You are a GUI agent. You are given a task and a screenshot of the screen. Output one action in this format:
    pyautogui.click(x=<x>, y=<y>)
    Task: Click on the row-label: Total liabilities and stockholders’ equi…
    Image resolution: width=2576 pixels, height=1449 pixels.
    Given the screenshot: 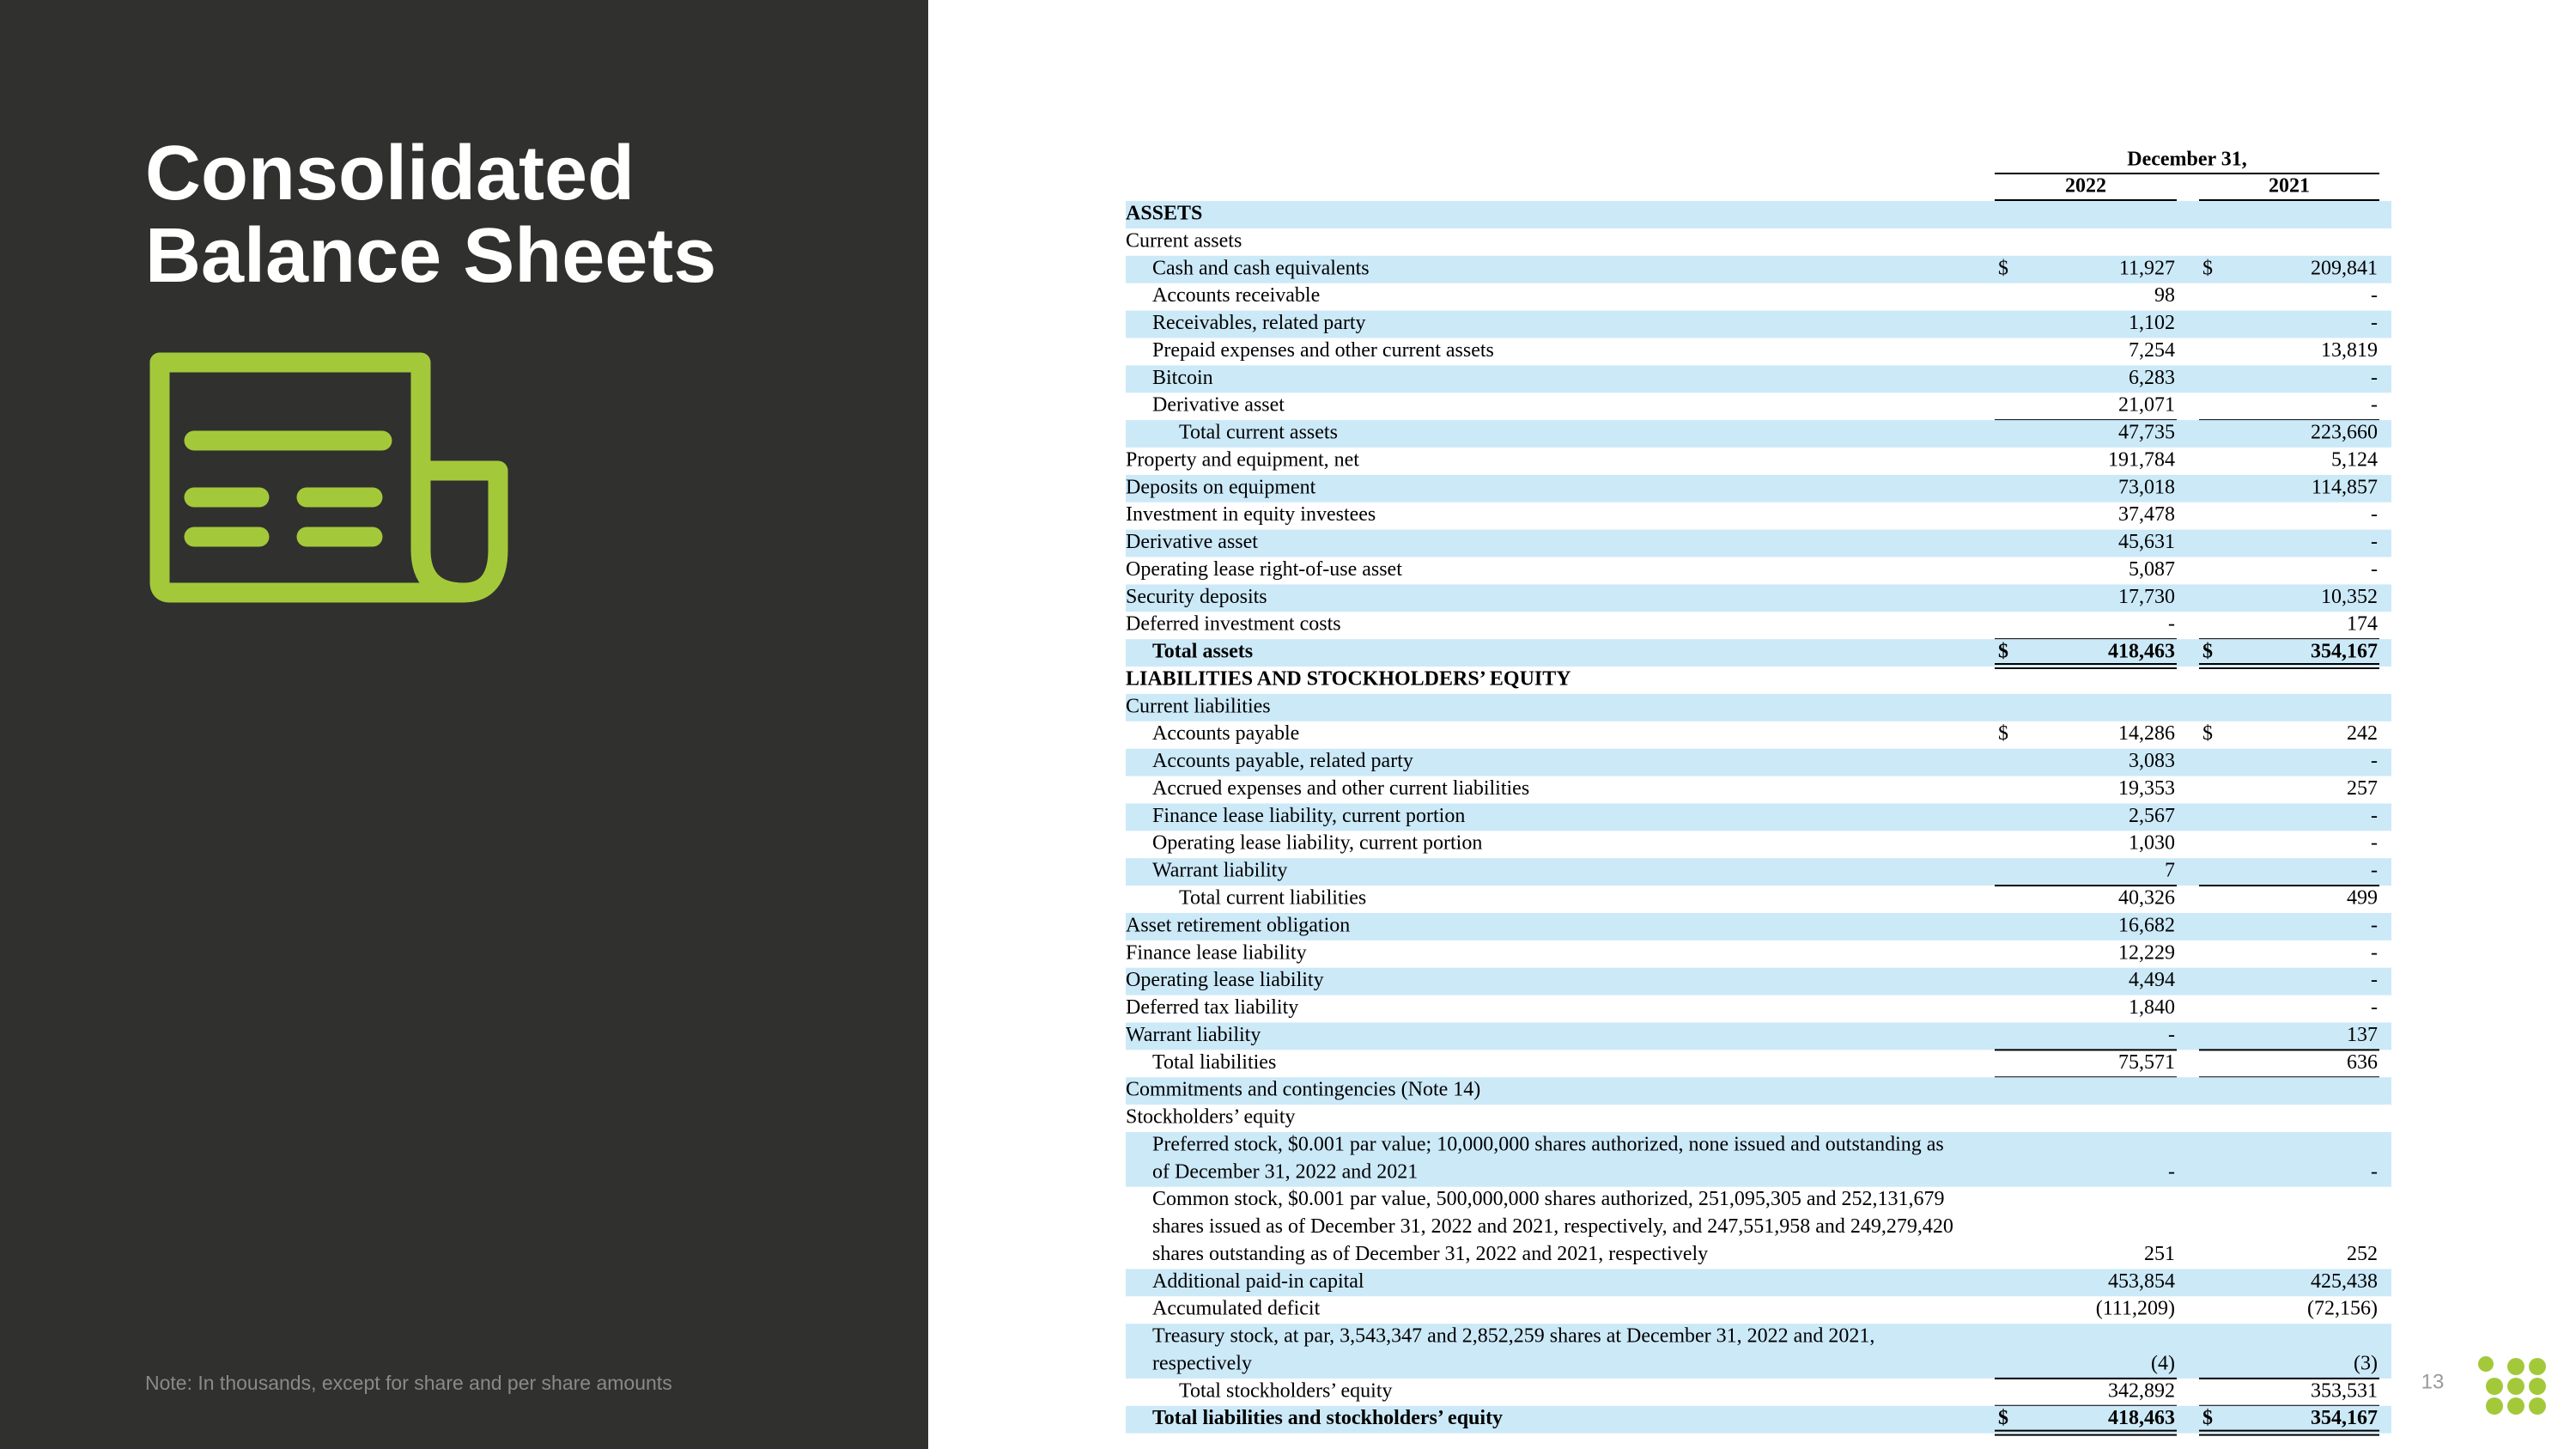 What is the action you would take?
    pyautogui.click(x=1327, y=1418)
    